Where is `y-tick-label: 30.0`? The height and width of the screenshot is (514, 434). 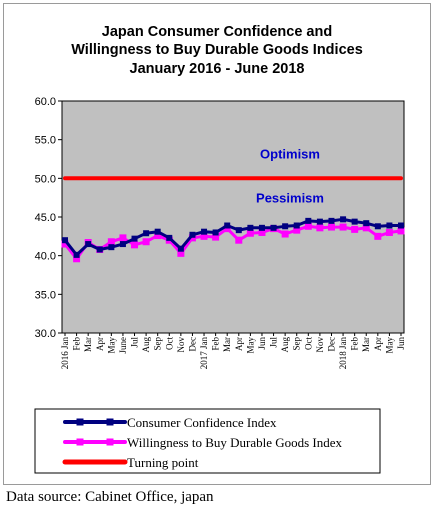 y-tick-label: 30.0 is located at coordinates (45, 334).